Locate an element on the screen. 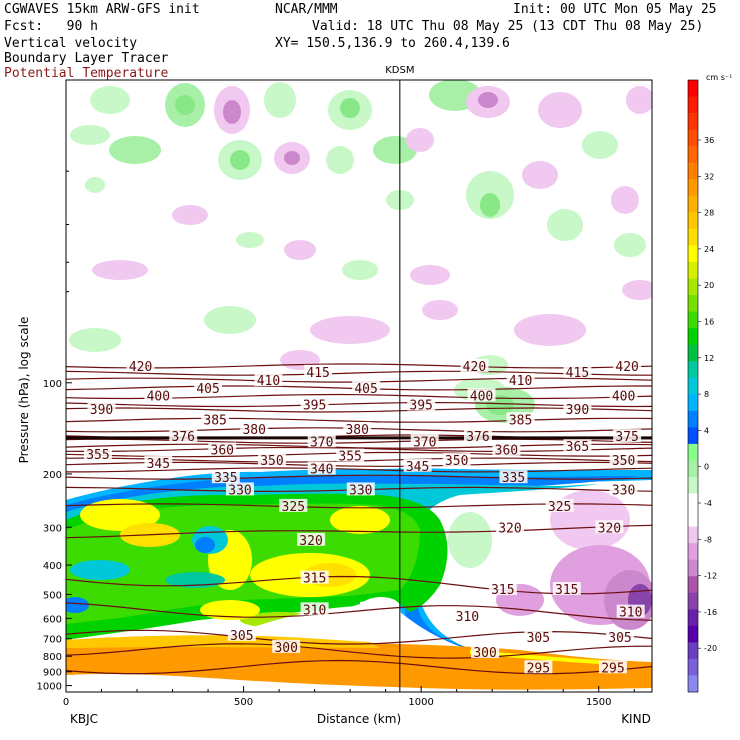 The image size is (740, 740). y-tick-label: 400 is located at coordinates (52, 566).